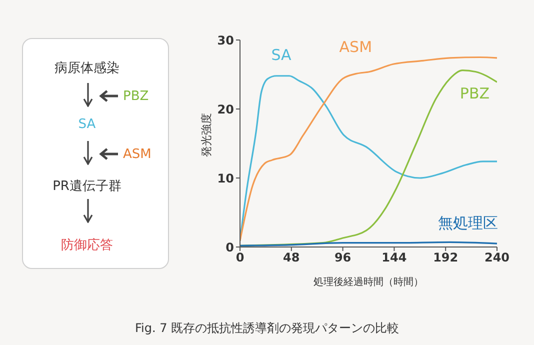 The height and width of the screenshot is (345, 534). Describe the element at coordinates (497, 257) in the screenshot. I see `x-tick-label: 240` at that location.